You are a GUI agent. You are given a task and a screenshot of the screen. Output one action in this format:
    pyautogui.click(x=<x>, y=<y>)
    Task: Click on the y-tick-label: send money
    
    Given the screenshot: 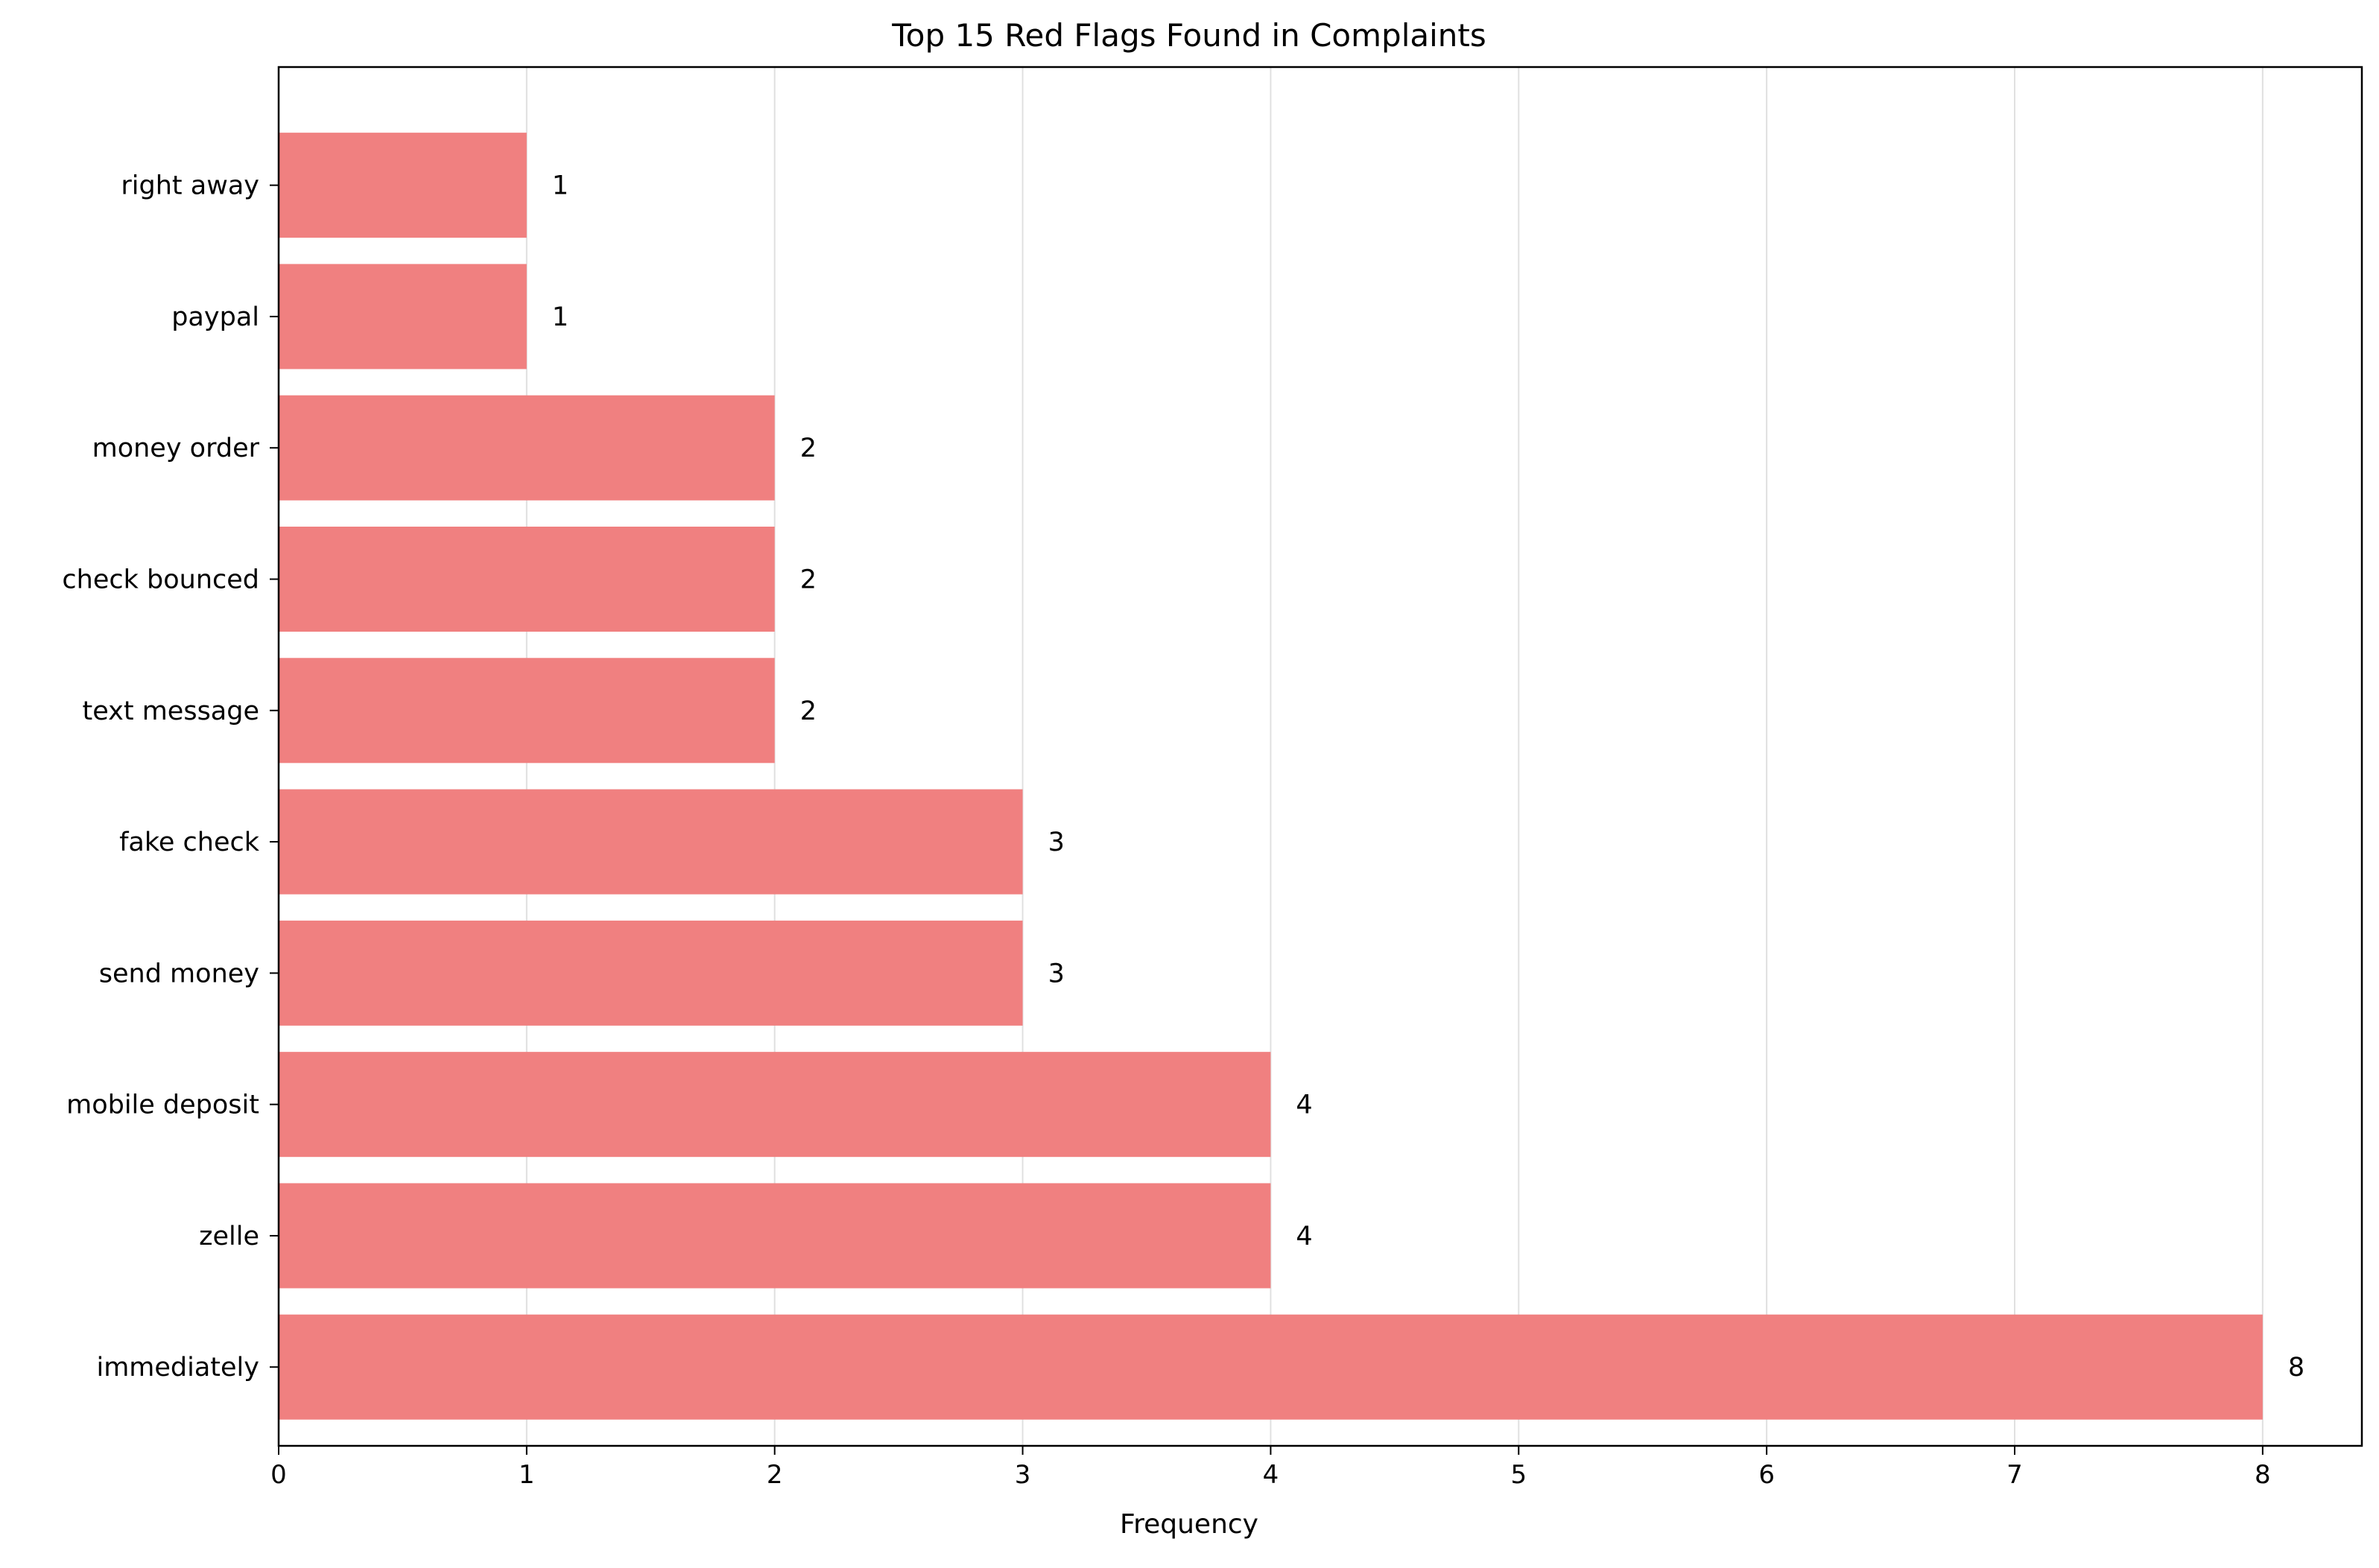 What is the action you would take?
    pyautogui.click(x=179, y=973)
    